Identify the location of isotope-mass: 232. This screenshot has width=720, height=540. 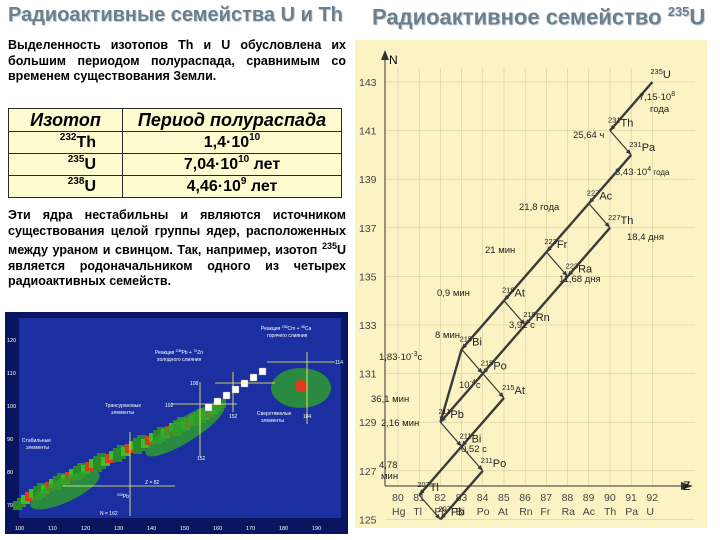
(68, 137).